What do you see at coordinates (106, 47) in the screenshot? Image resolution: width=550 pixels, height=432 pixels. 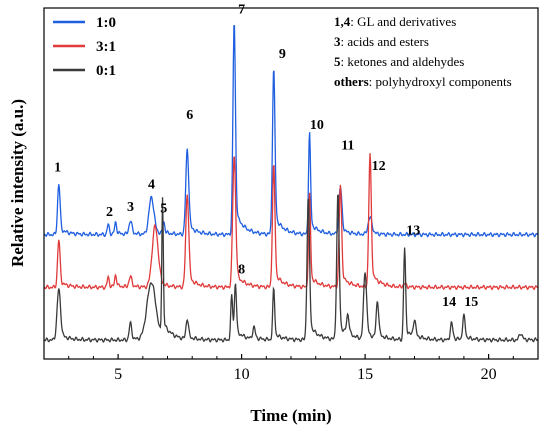 I see `legend-label-2: 3:1` at bounding box center [106, 47].